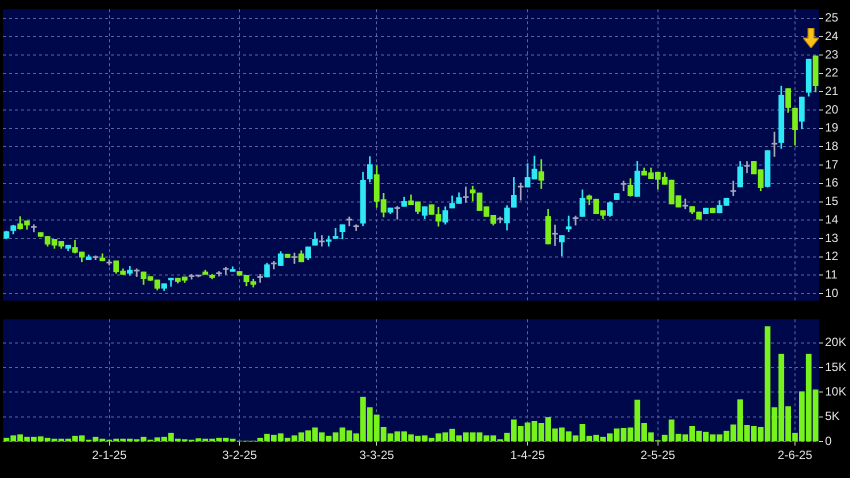 This screenshot has width=850, height=478. Describe the element at coordinates (832, 73) in the screenshot. I see `y-tick-label: 22` at that location.